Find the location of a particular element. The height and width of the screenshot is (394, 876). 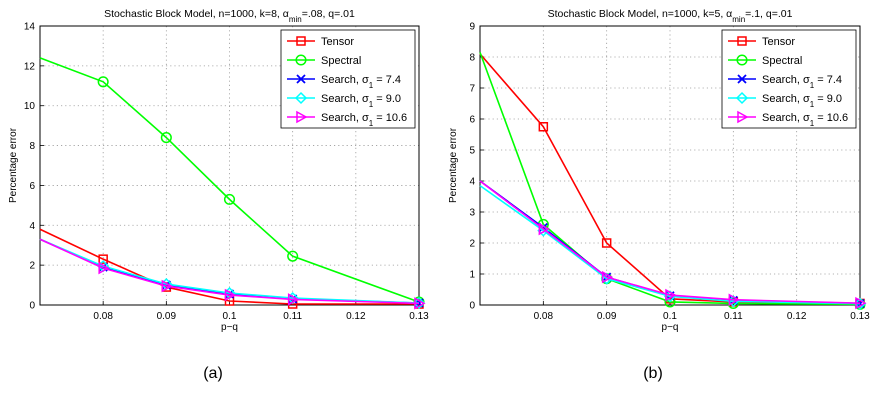

y-tick-label: 12 is located at coordinates (30, 66).